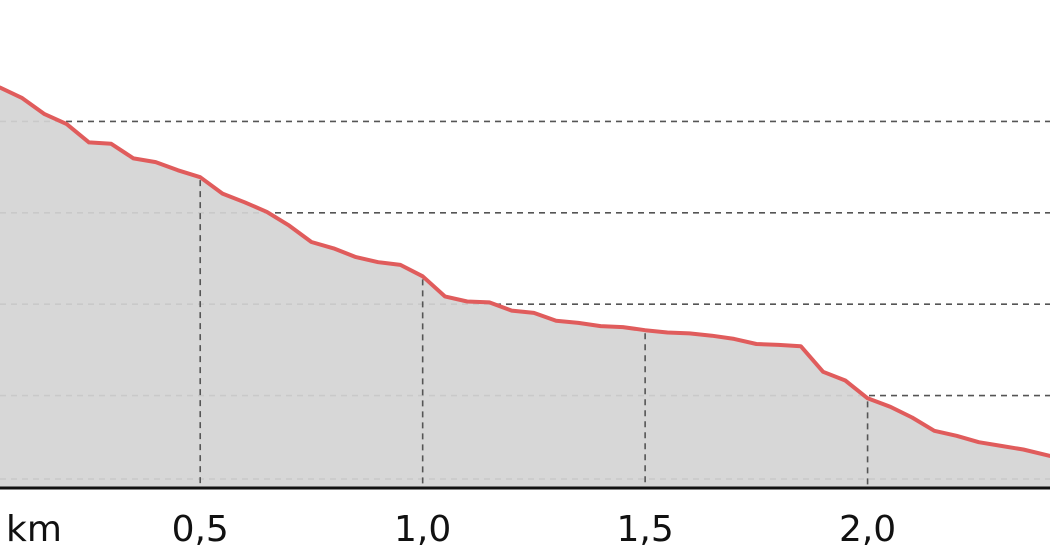 This screenshot has height=560, width=1050. What do you see at coordinates (422, 529) in the screenshot?
I see `x-tick-label: 1,0` at bounding box center [422, 529].